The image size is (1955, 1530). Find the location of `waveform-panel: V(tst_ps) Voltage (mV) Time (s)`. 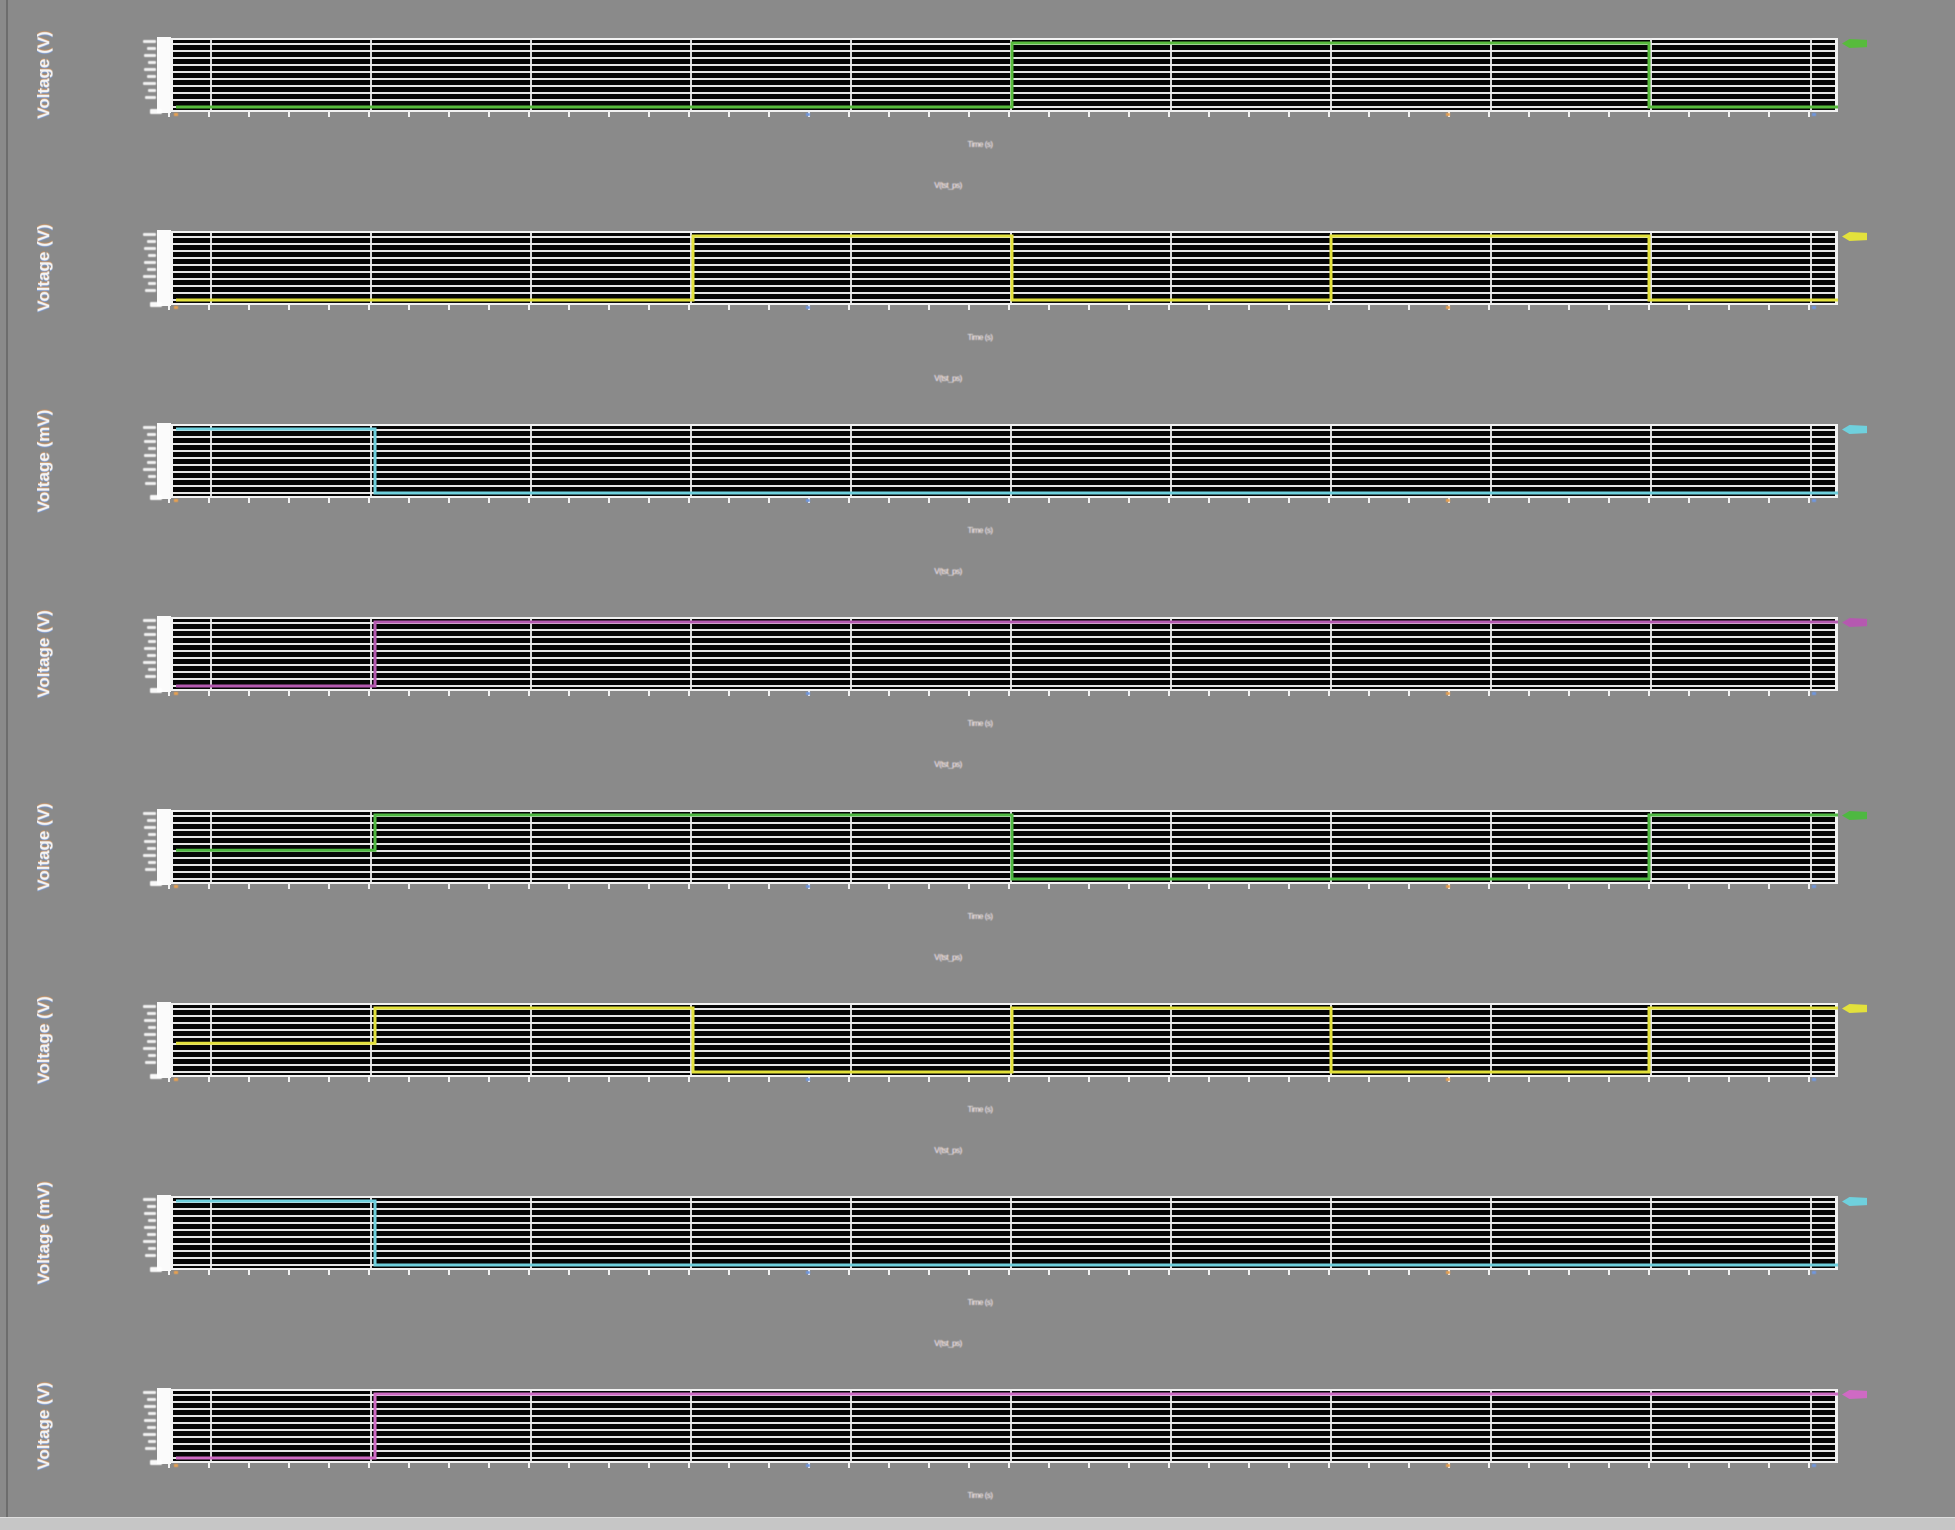

waveform-panel: V(tst_ps) Voltage (mV) Time (s) is located at coordinates (977, 464).